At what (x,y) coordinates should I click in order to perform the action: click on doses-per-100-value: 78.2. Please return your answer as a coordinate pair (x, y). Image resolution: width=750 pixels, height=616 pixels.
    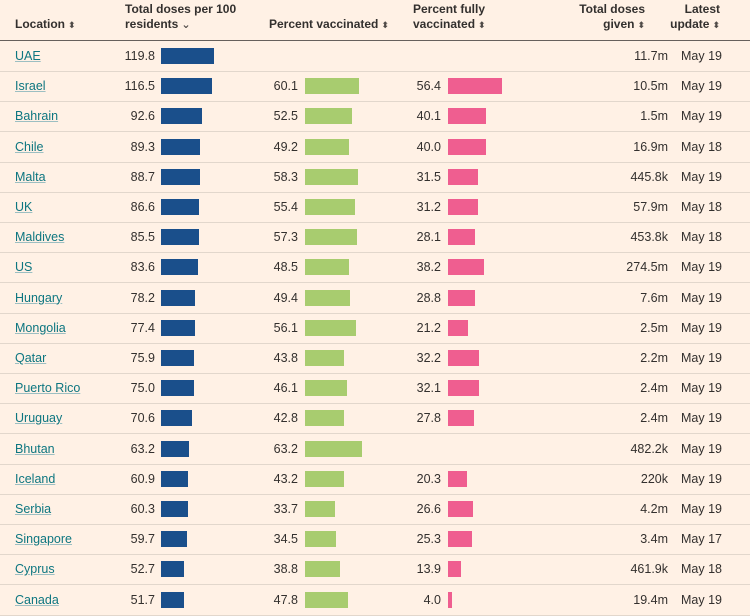
    Looking at the image, I should click on (142, 297).